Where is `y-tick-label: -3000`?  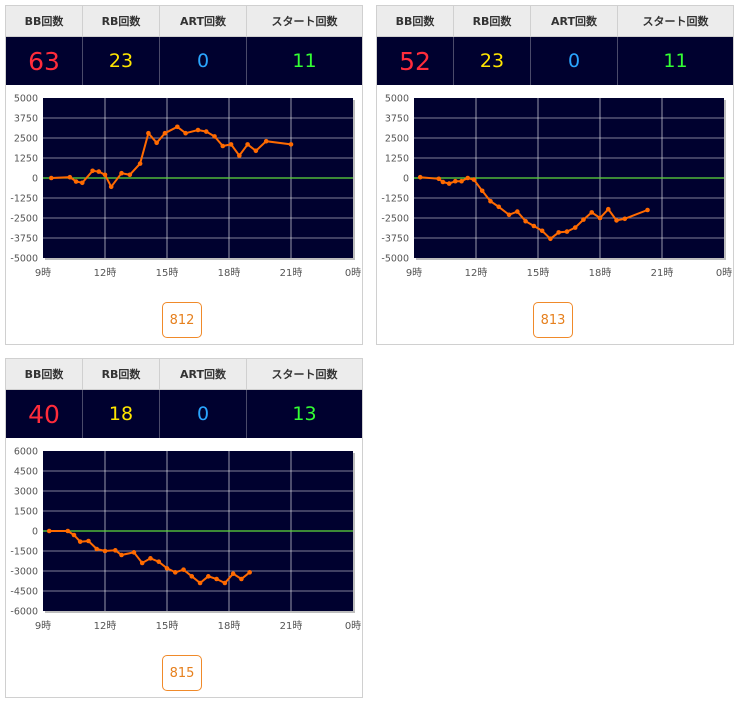 y-tick-label: -3000 is located at coordinates (24, 572).